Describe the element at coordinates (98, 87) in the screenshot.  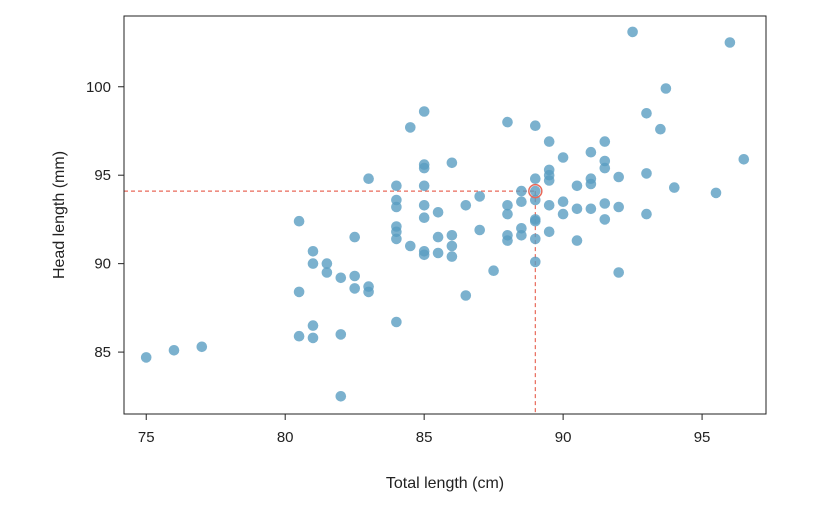
I see `y-tick-label: 100` at that location.